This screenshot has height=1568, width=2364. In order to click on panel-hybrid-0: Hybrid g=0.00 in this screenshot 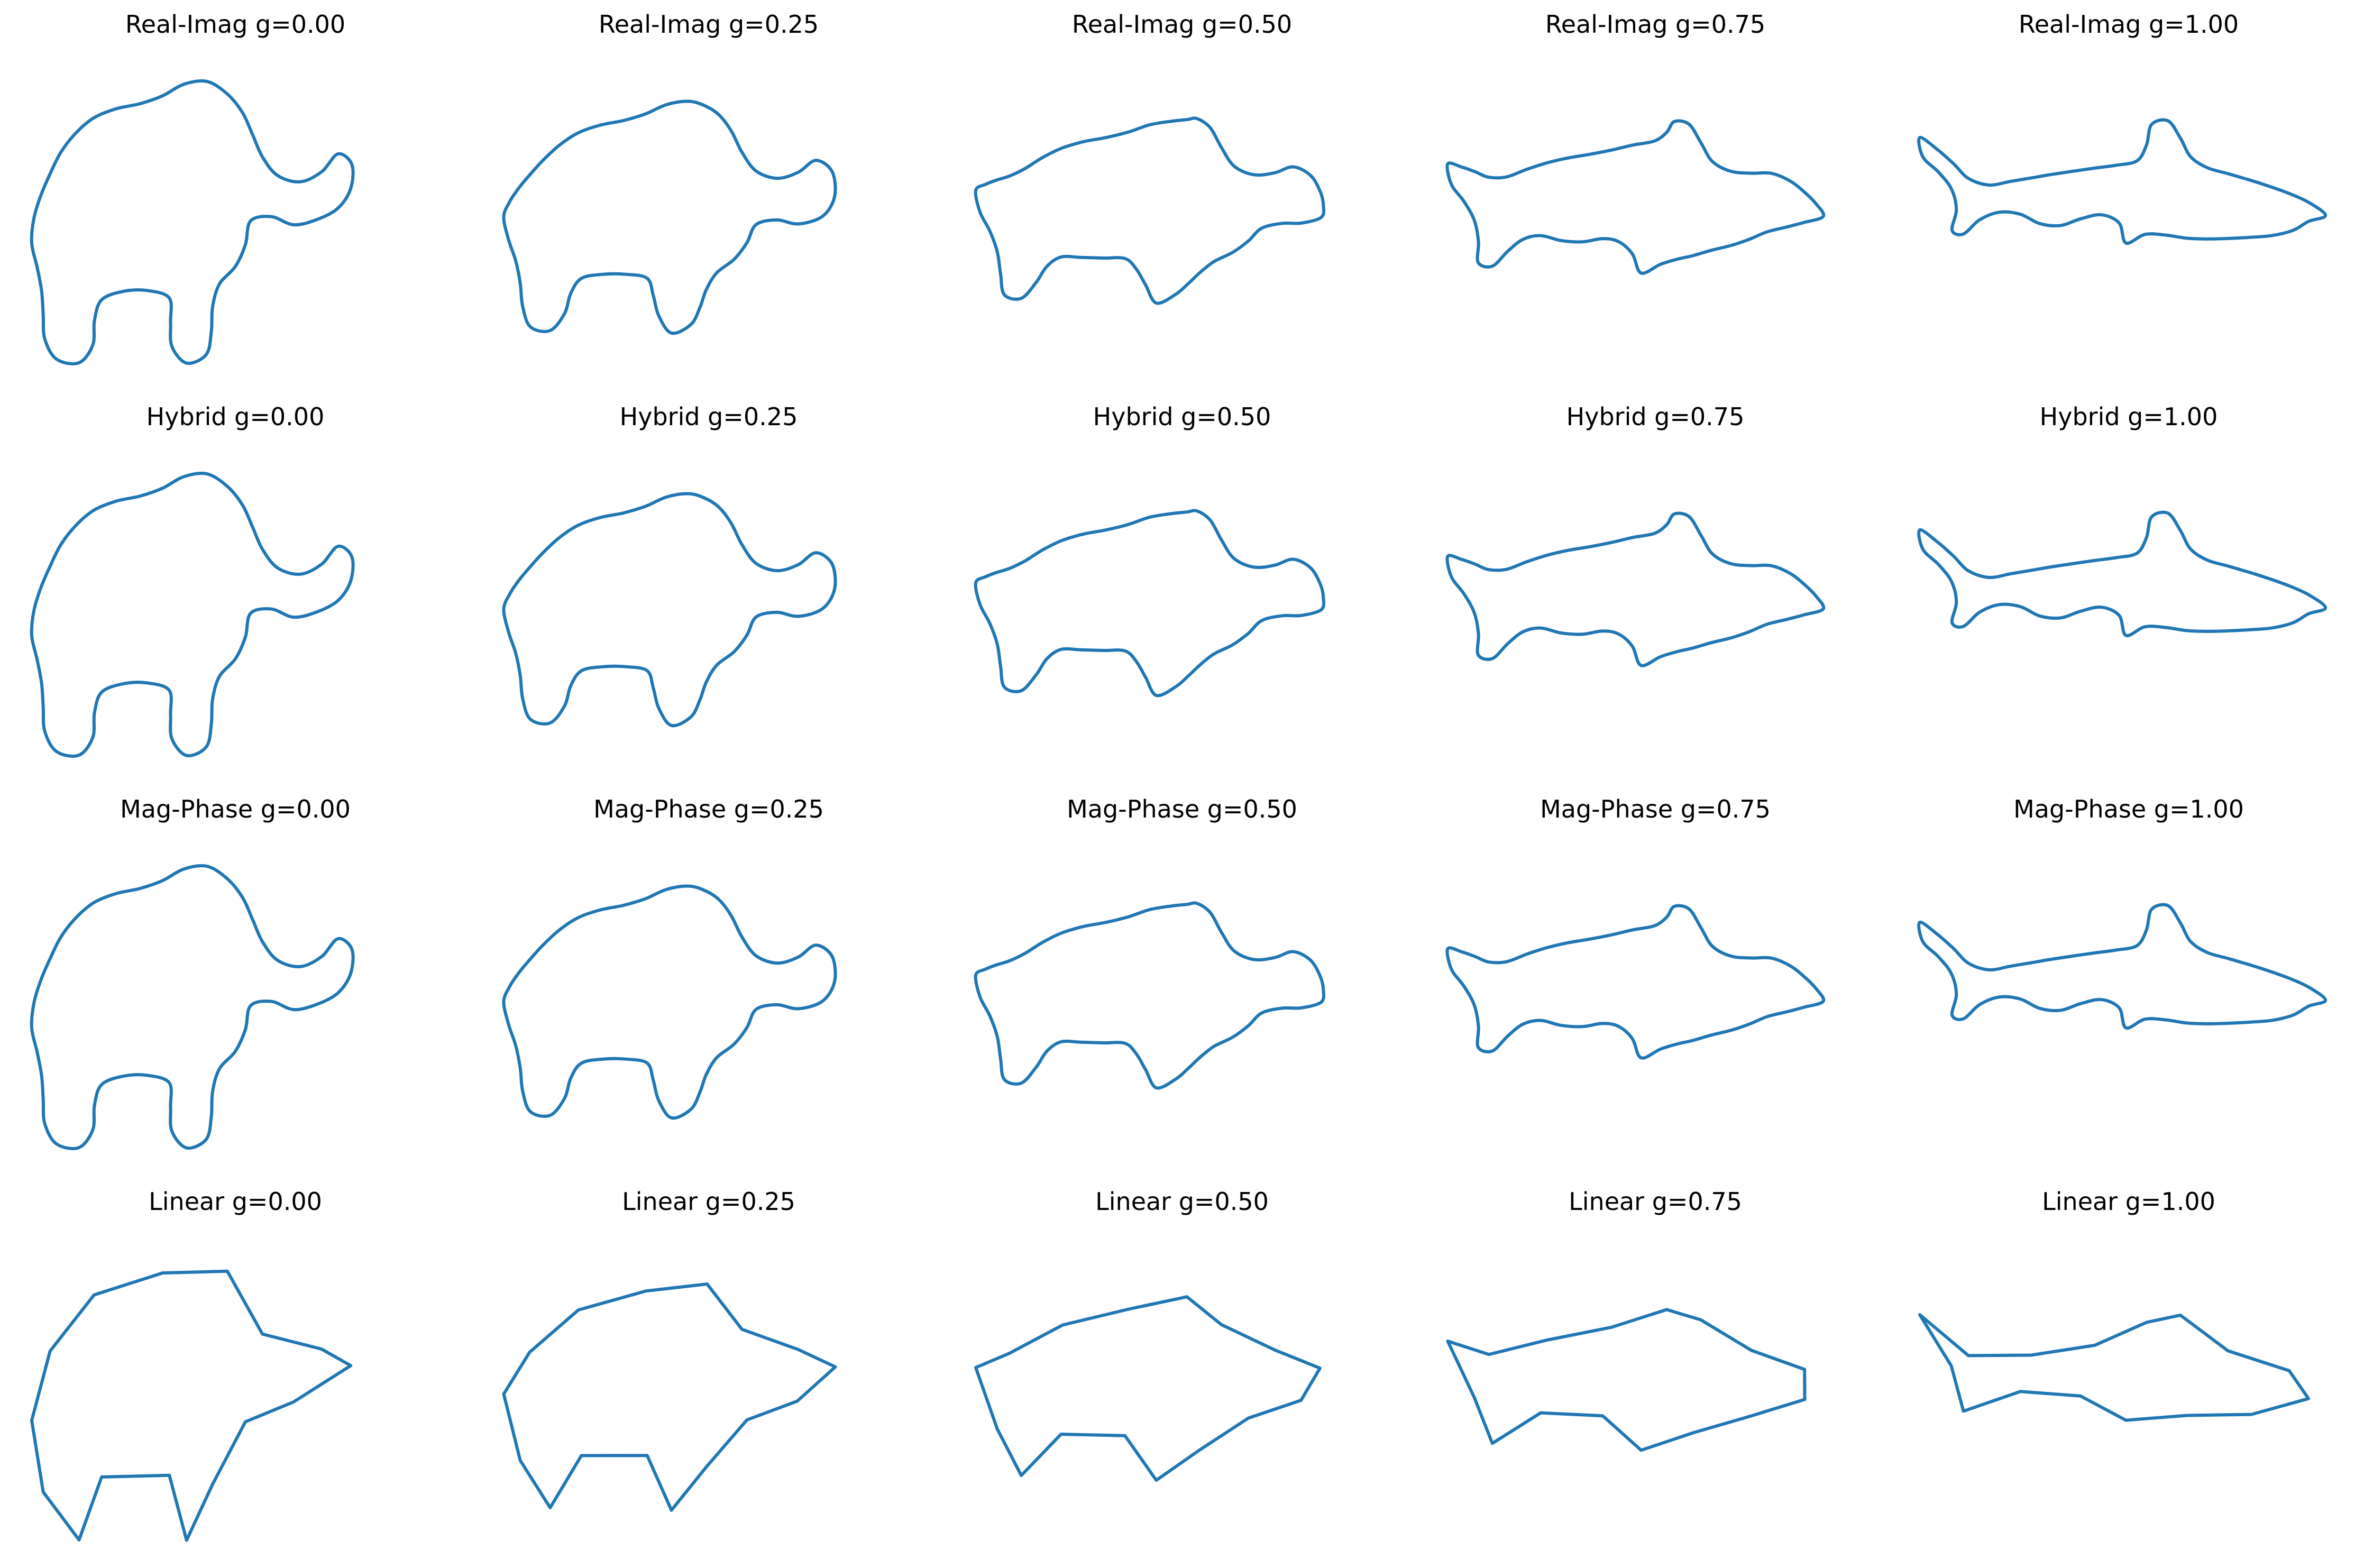, I will do `click(192, 579)`.